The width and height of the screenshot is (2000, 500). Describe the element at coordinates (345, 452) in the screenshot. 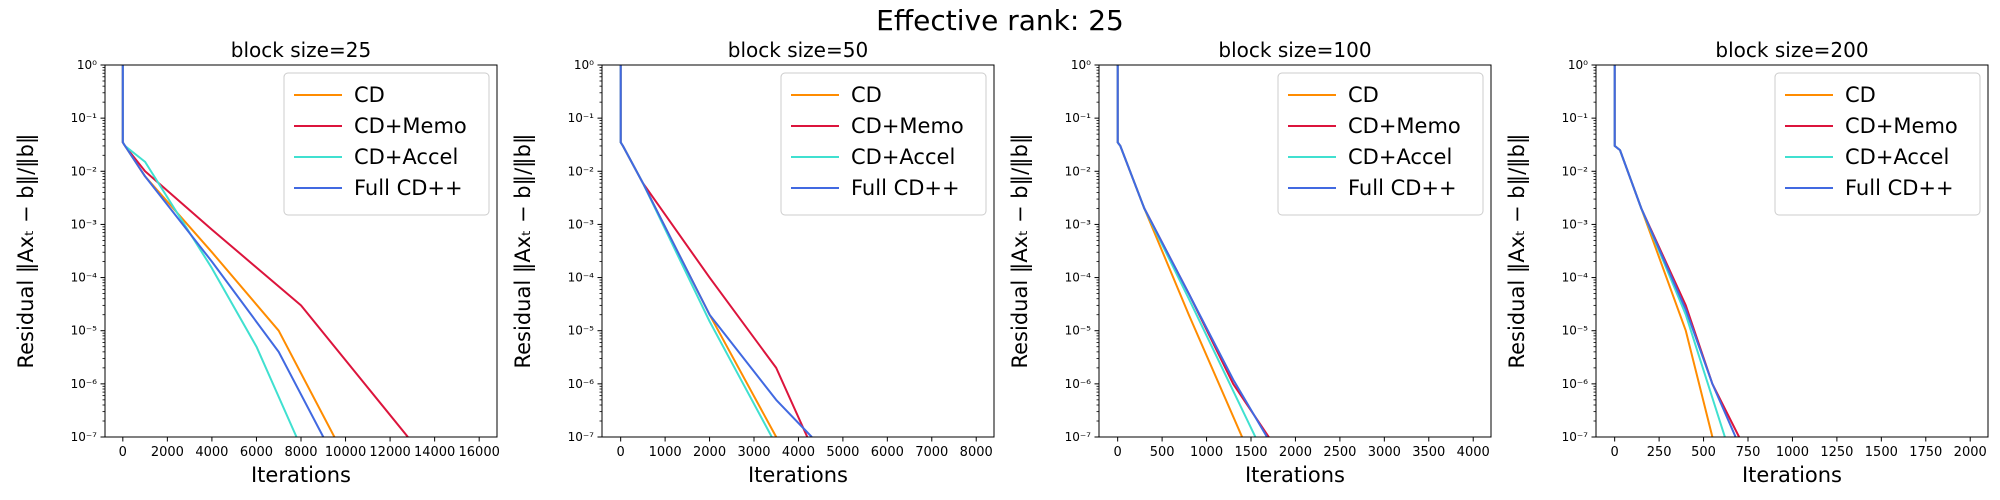

I see `x-tick-label: 10000` at that location.